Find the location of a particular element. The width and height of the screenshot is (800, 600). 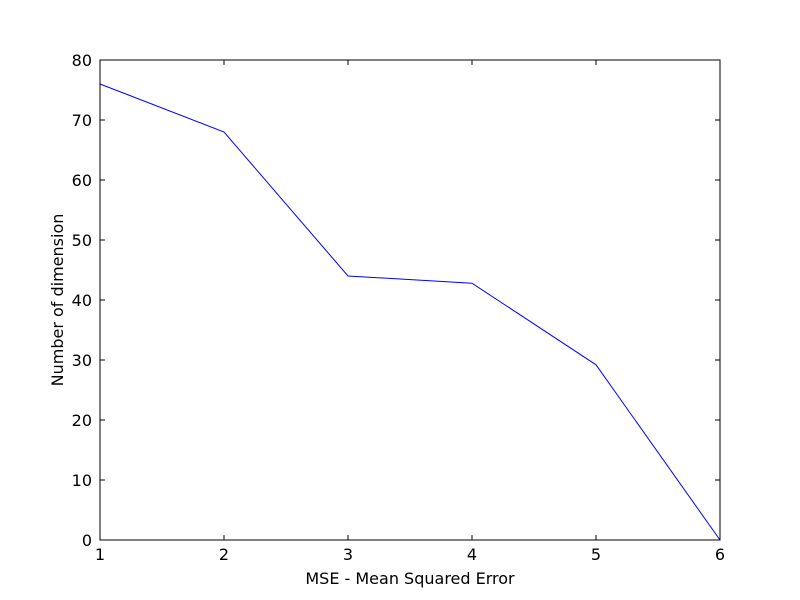

y-tick-label: 40 is located at coordinates (82, 300).